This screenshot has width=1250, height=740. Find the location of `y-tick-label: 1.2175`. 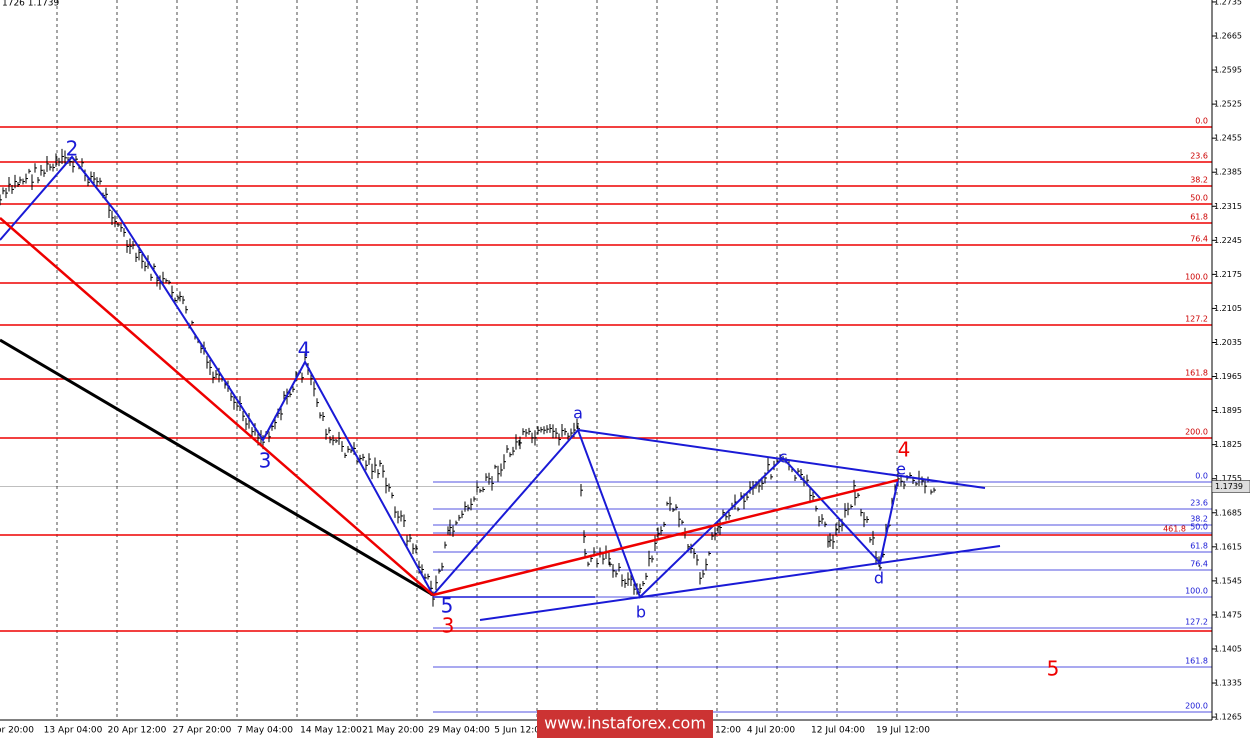

y-tick-label: 1.2175 is located at coordinates (1228, 274).